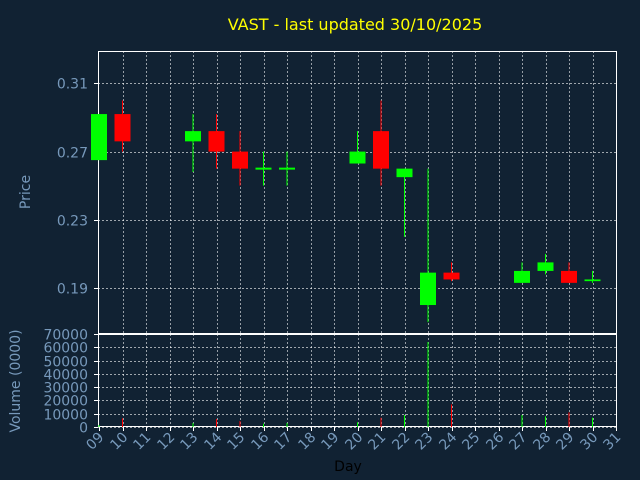  Describe the element at coordinates (401, 442) in the screenshot. I see `x-tick-label: 22` at that location.